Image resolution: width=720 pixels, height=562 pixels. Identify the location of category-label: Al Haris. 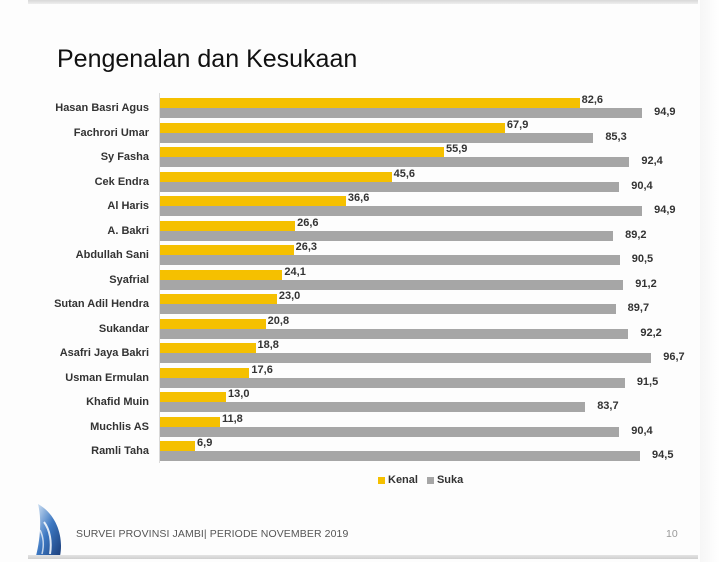
(128, 206).